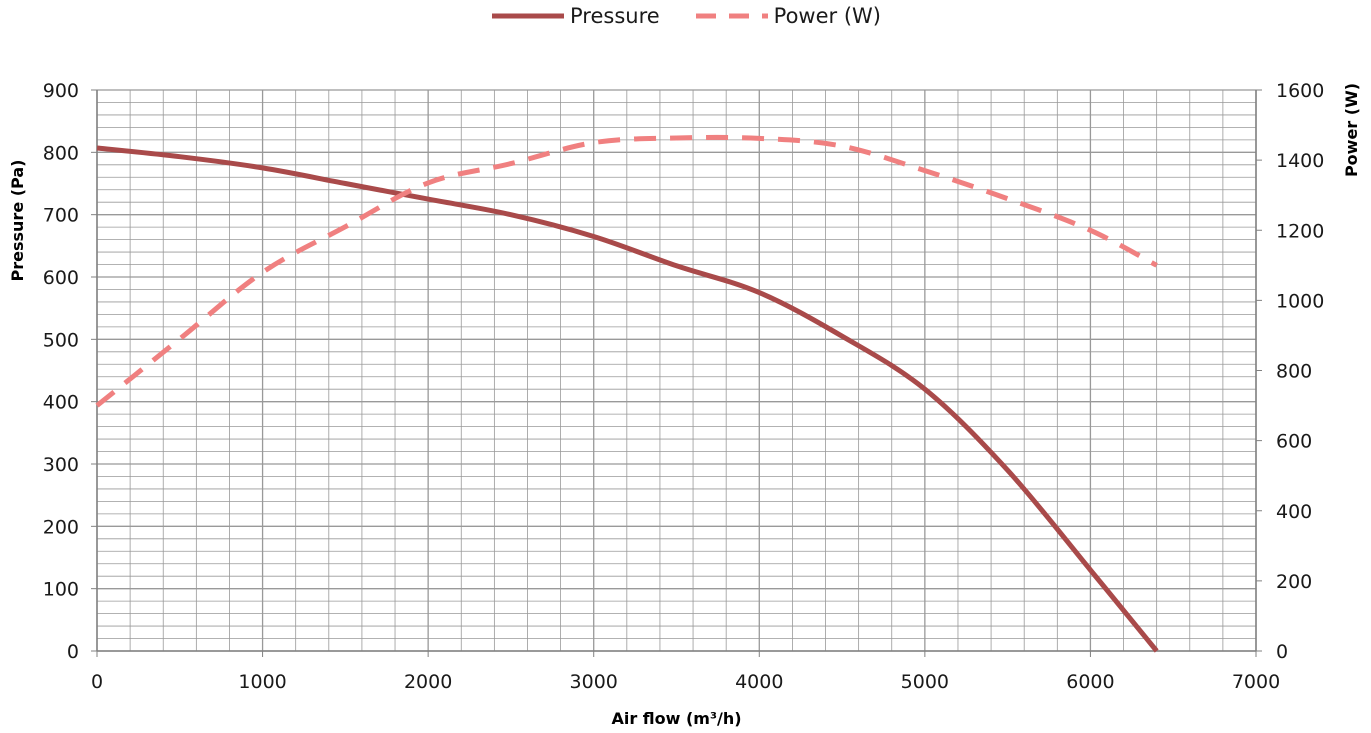 The width and height of the screenshot is (1371, 733). What do you see at coordinates (262, 682) in the screenshot?
I see `x-tick-label: 1000` at bounding box center [262, 682].